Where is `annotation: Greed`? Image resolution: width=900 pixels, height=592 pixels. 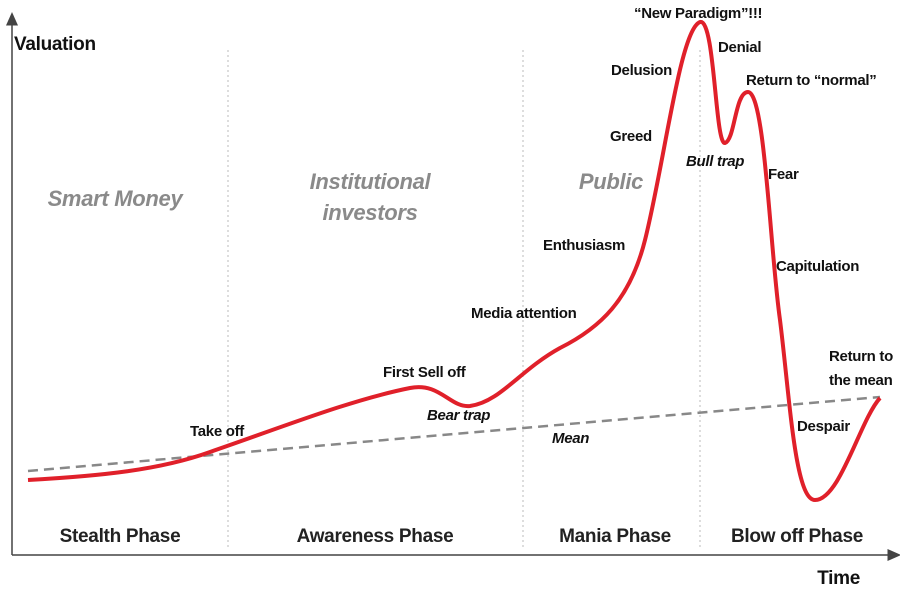 annotation: Greed is located at coordinates (631, 136).